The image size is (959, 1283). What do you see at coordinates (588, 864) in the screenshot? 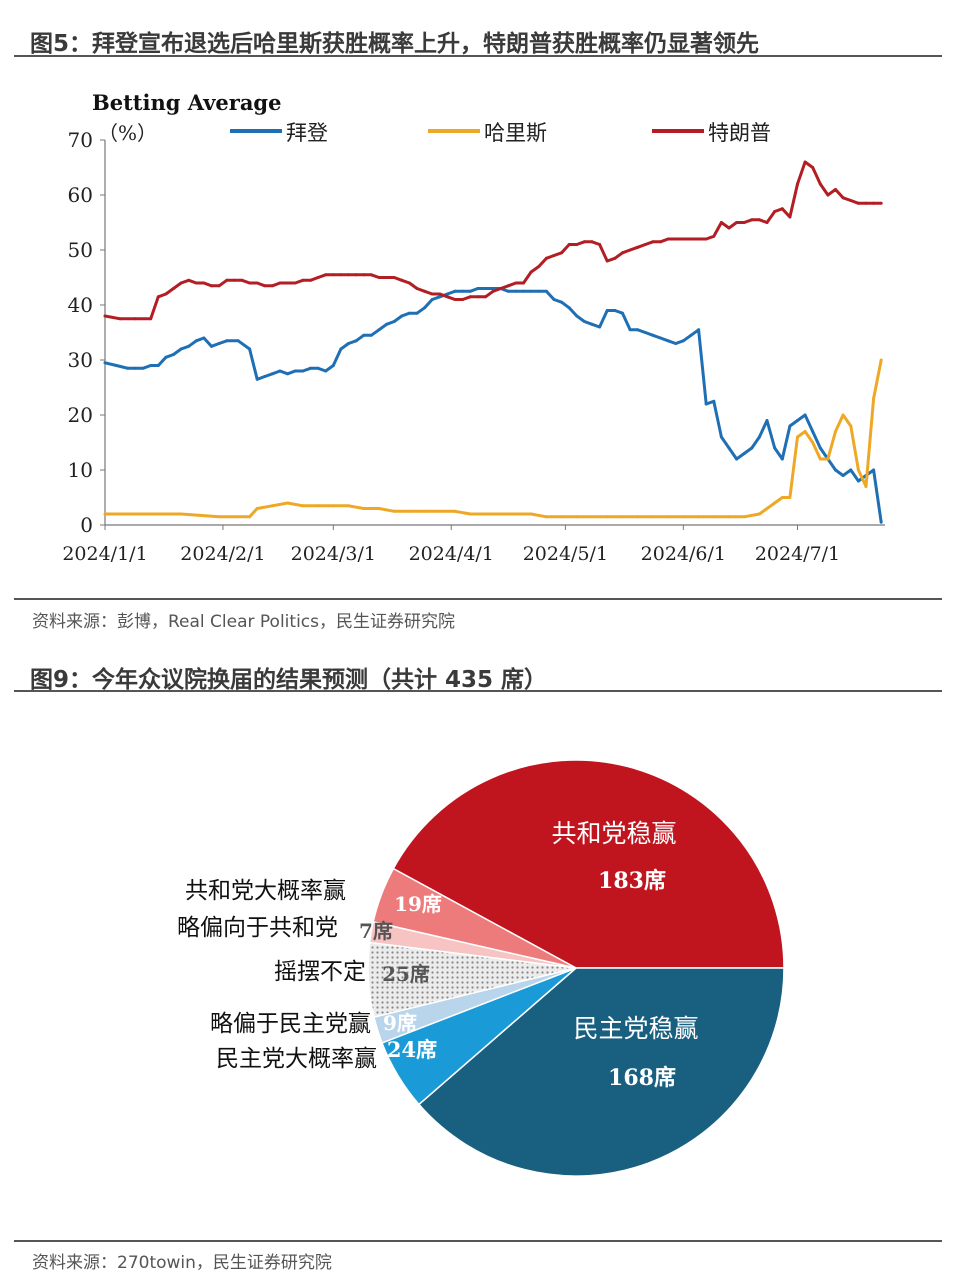
I see `slice-rep-safe` at bounding box center [588, 864].